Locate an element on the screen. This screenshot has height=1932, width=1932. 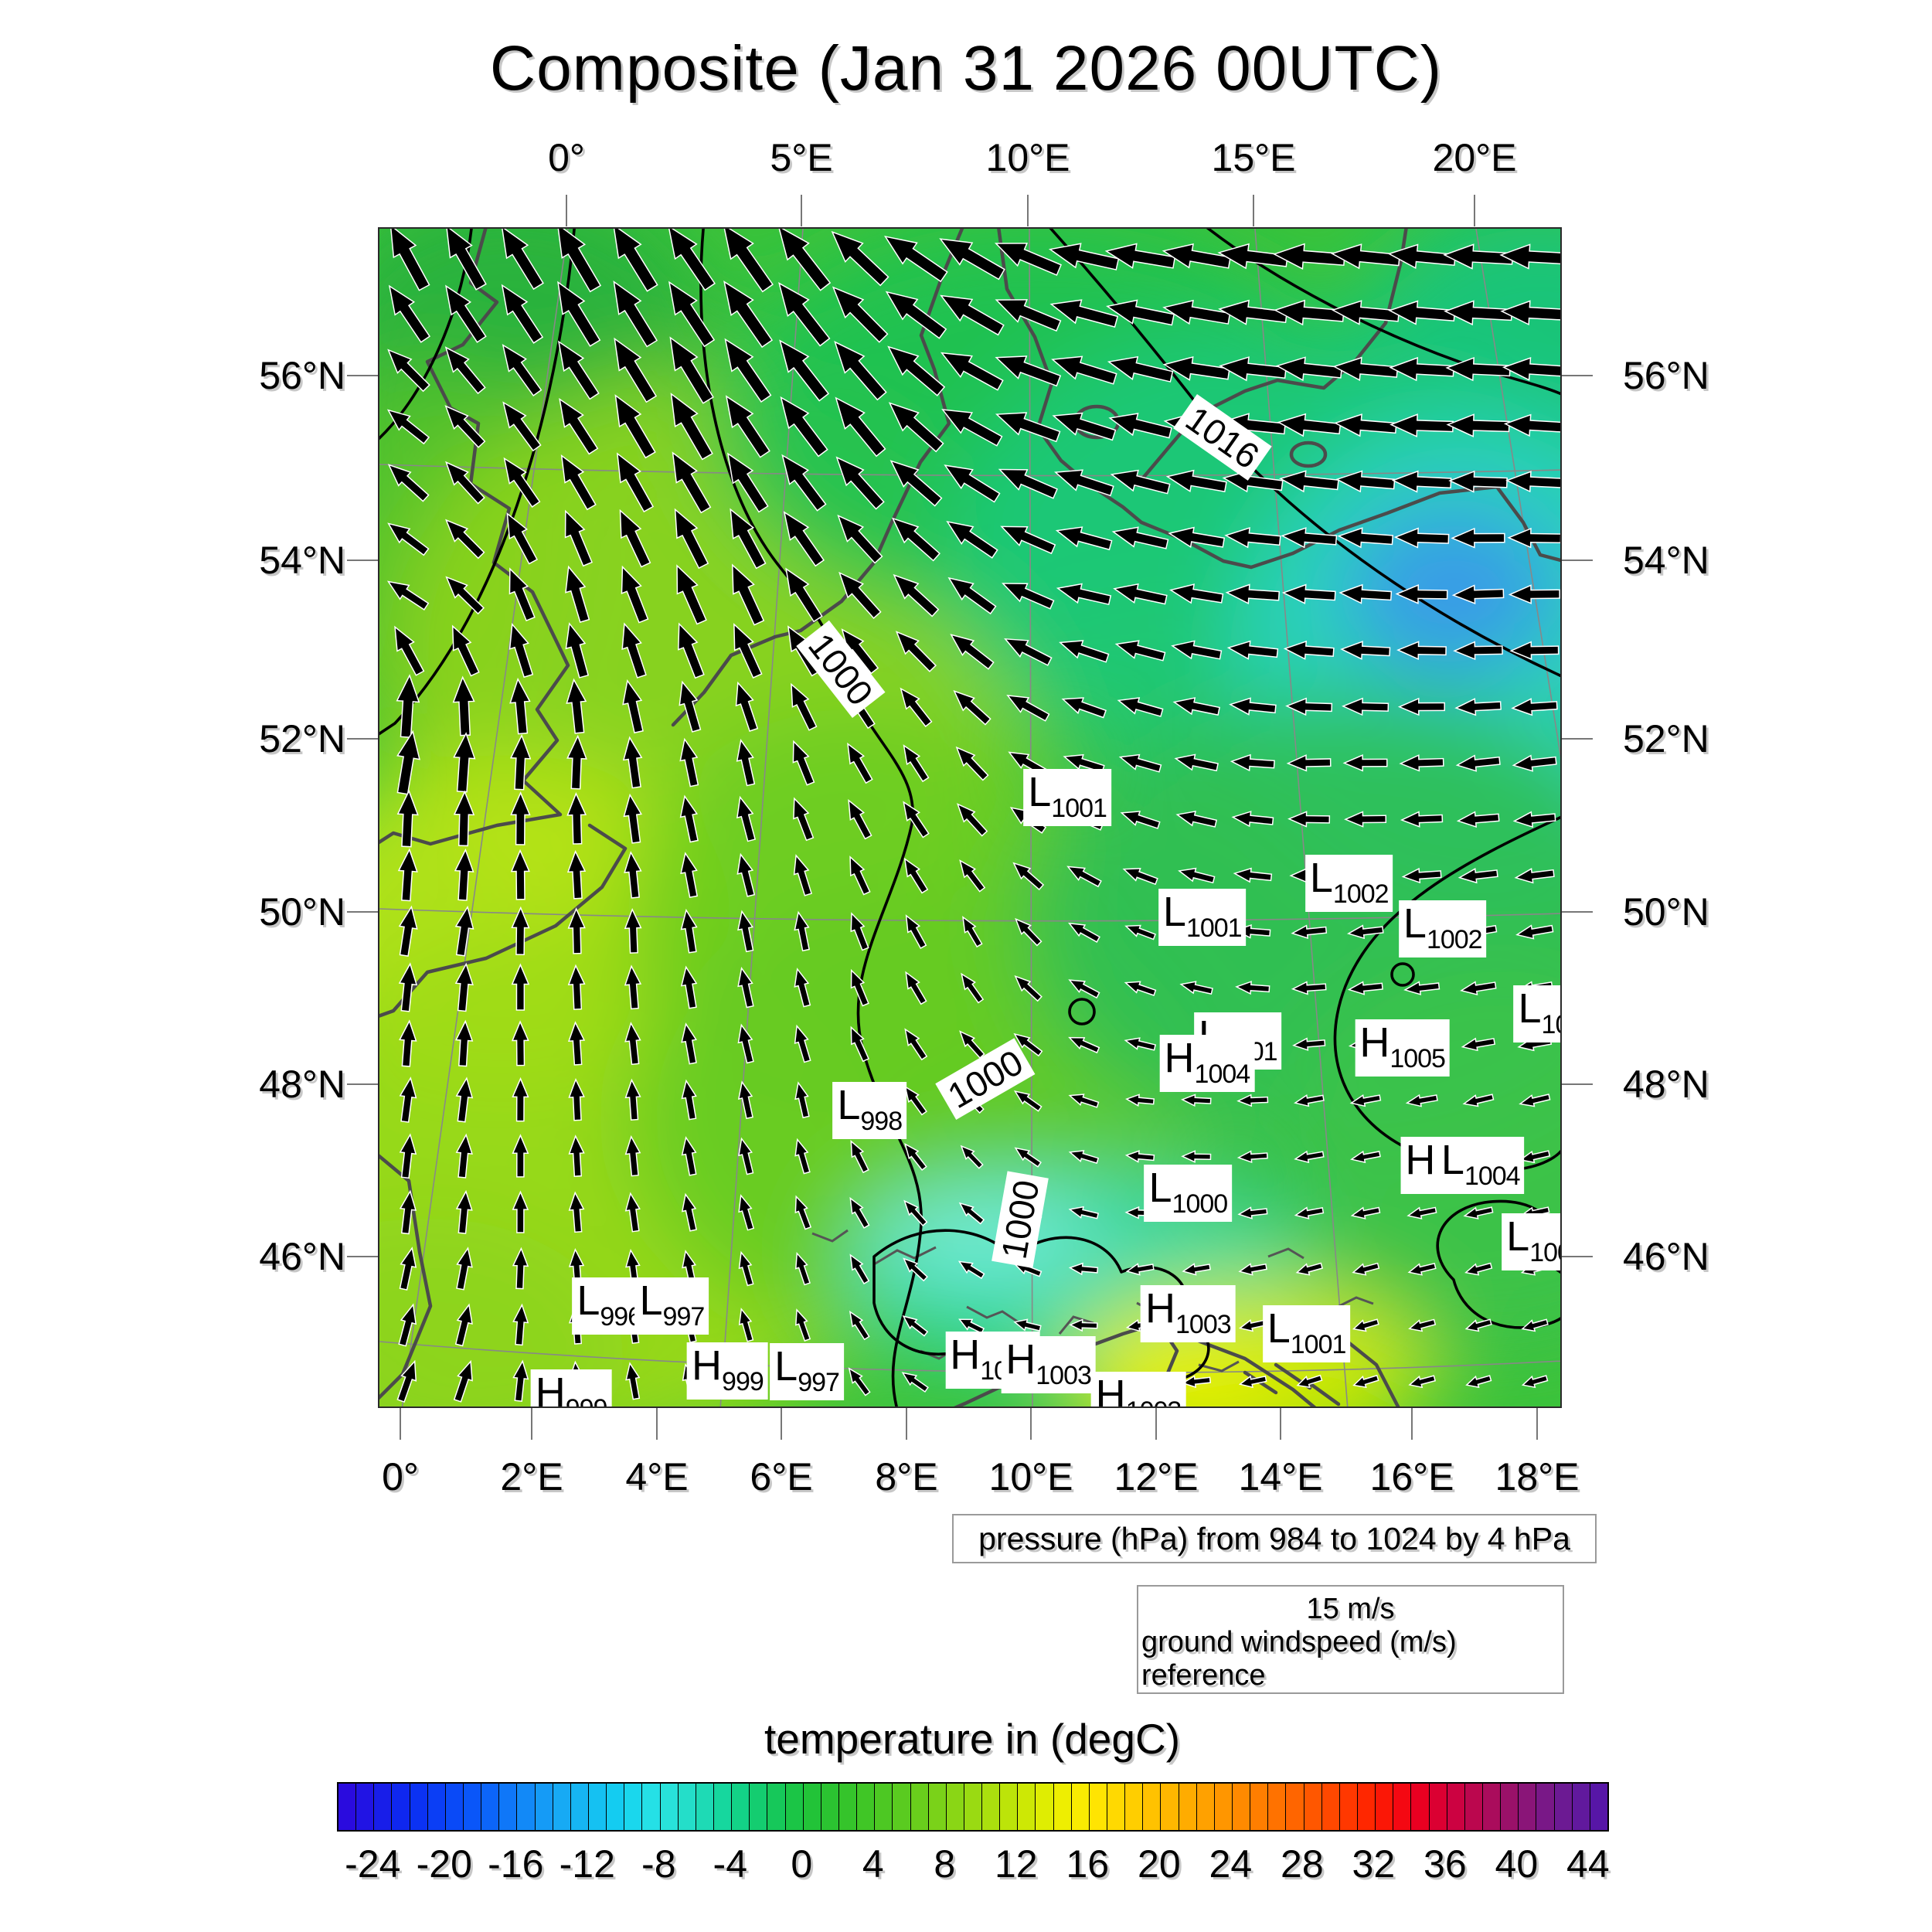
pressure-value: 1001 is located at coordinates (1319, 1345).